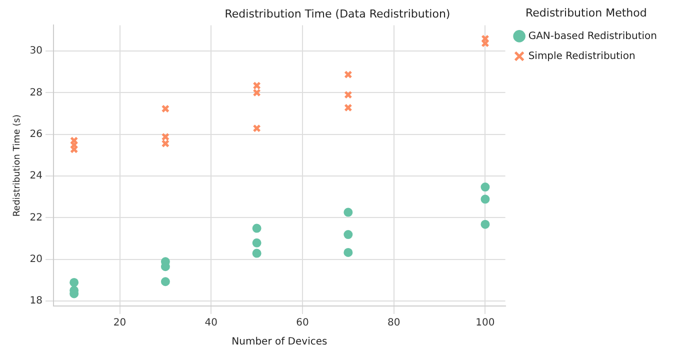 This screenshot has width=685, height=360. I want to click on y-tick-label: 26, so click(36, 134).